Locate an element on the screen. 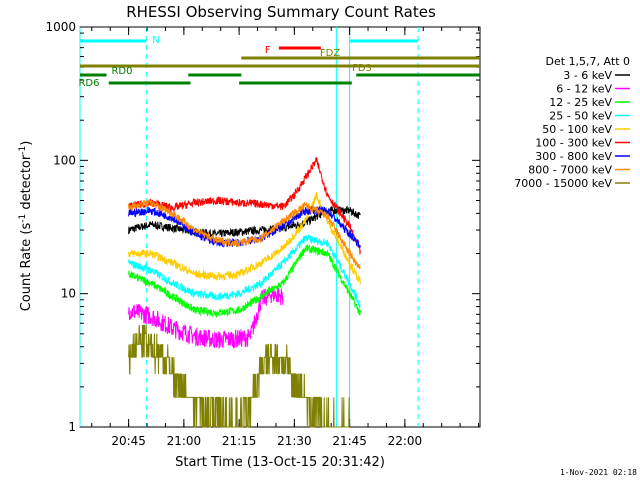  y-axis-label: Count Rate (s-1 detector-1) is located at coordinates (26, 226).